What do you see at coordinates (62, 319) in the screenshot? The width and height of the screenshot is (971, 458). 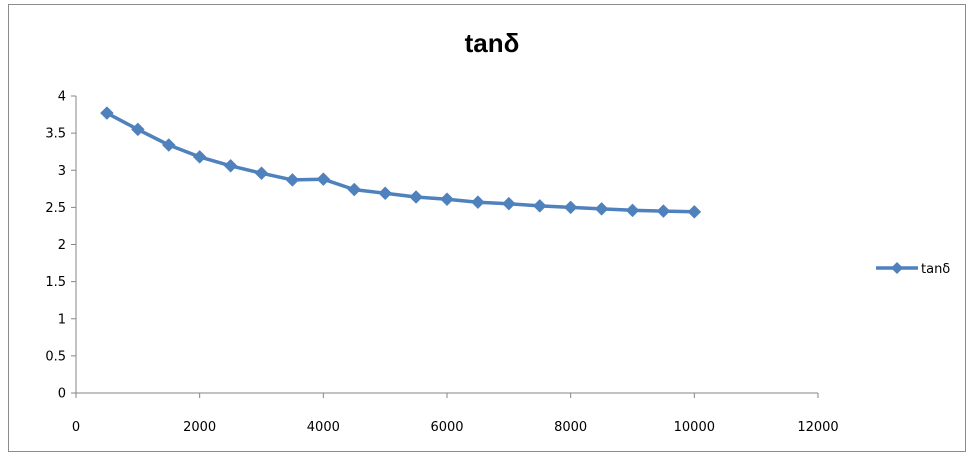 I see `y-tick-label: 1` at bounding box center [62, 319].